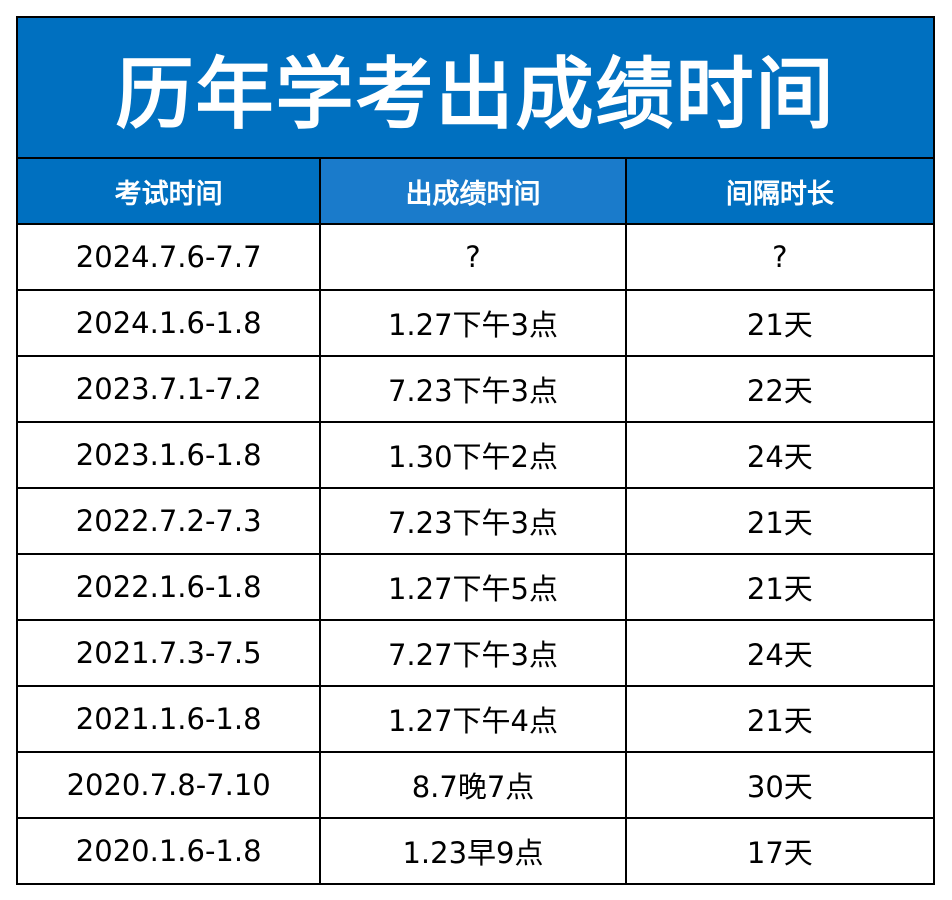  Describe the element at coordinates (170, 786) in the screenshot. I see `cell-exam-date: 2020.7.8-7.10` at that location.